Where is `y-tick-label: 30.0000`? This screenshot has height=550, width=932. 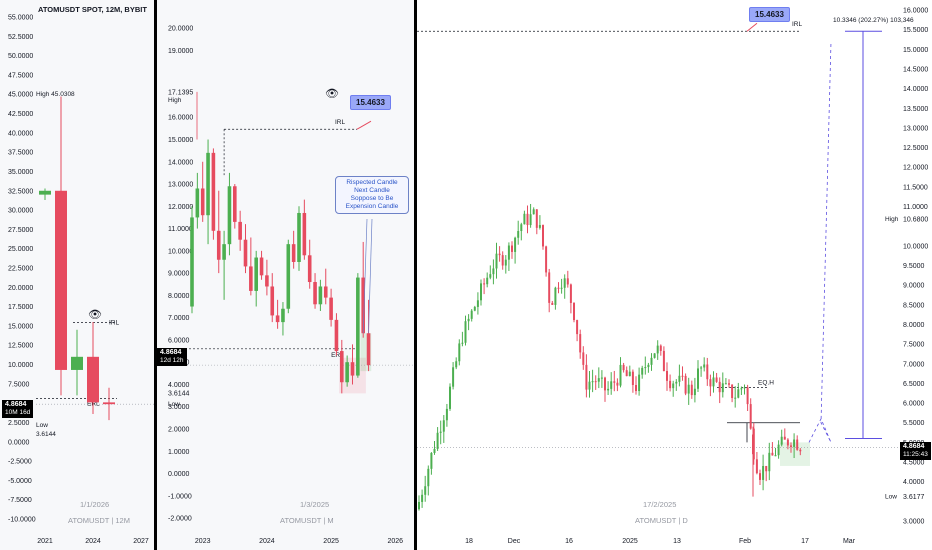 y-tick-label: 30.0000 is located at coordinates (20, 211).